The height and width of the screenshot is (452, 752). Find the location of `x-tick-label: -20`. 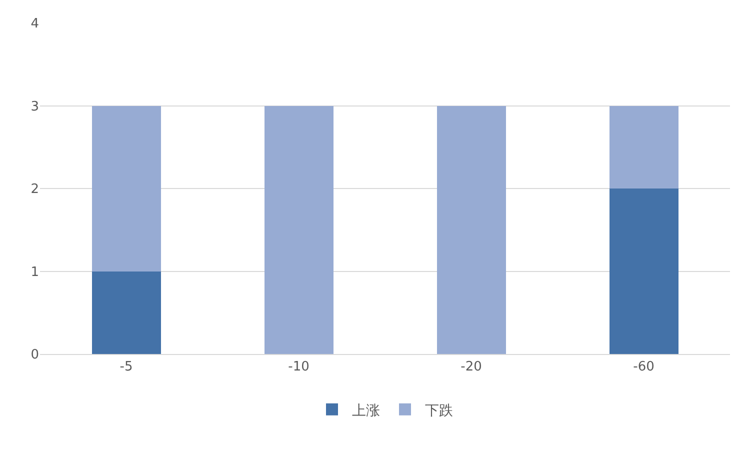

x-tick-label: -20 is located at coordinates (471, 367).